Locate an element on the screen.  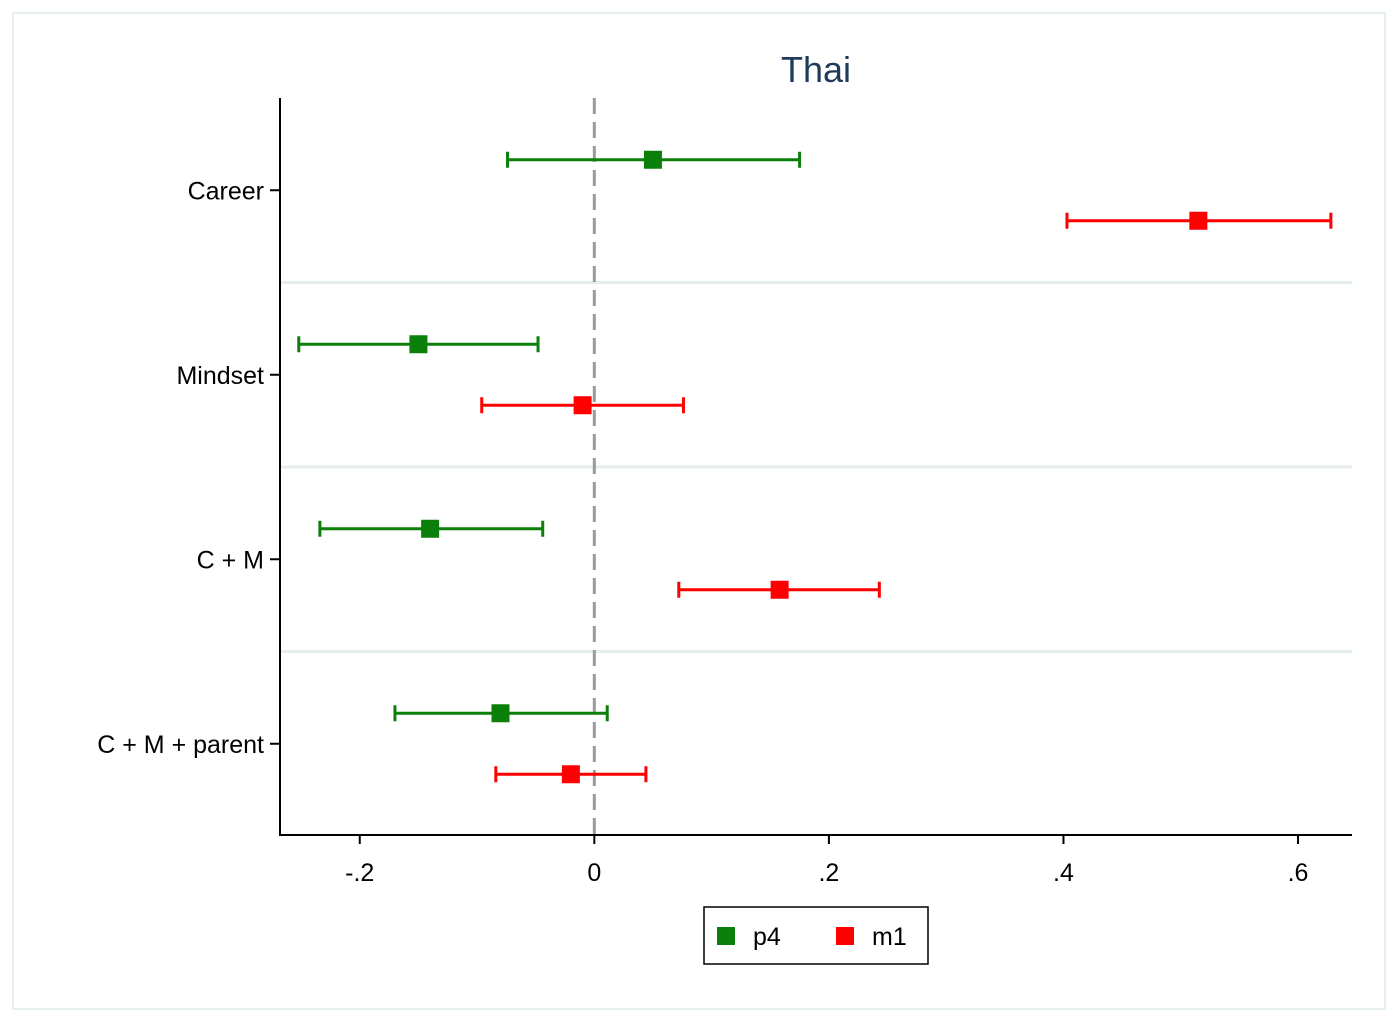
legend-label-p4: p4 is located at coordinates (767, 937).